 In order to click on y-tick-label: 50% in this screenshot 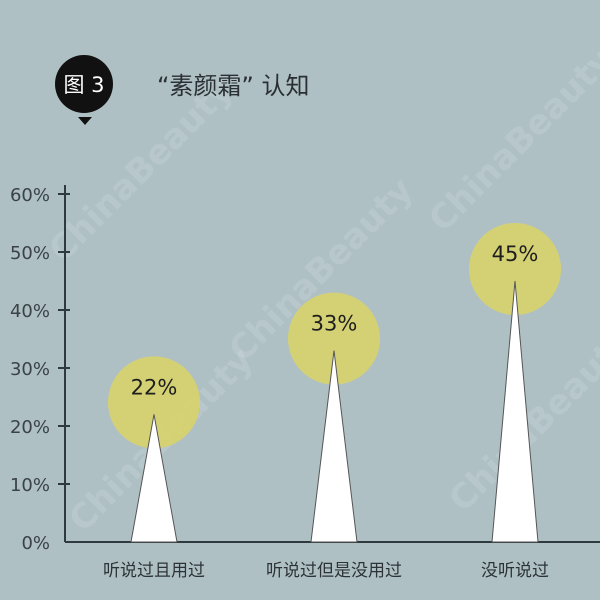, I will do `click(30, 253)`.